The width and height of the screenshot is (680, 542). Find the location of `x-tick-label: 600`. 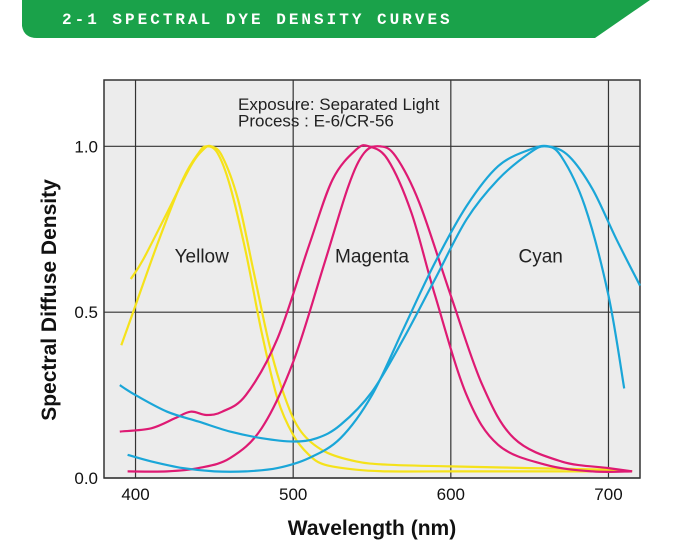

x-tick-label: 600 is located at coordinates (451, 494).